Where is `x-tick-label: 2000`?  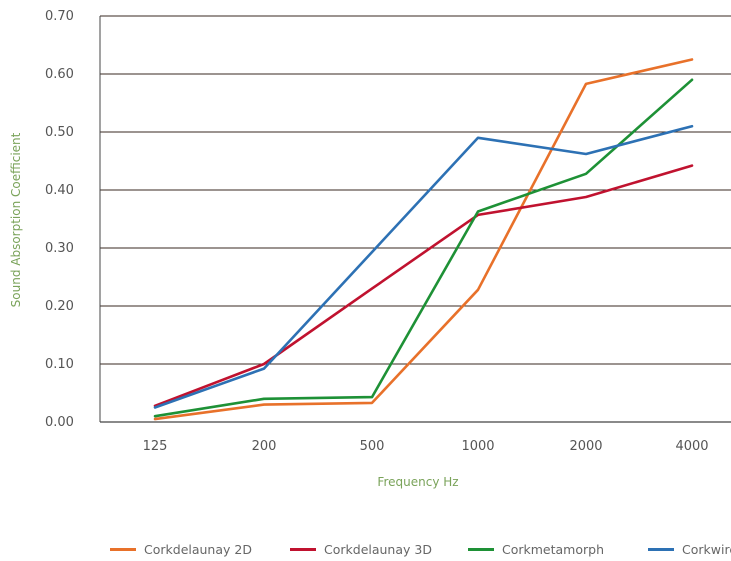
x-tick-label: 2000 is located at coordinates (585, 446).